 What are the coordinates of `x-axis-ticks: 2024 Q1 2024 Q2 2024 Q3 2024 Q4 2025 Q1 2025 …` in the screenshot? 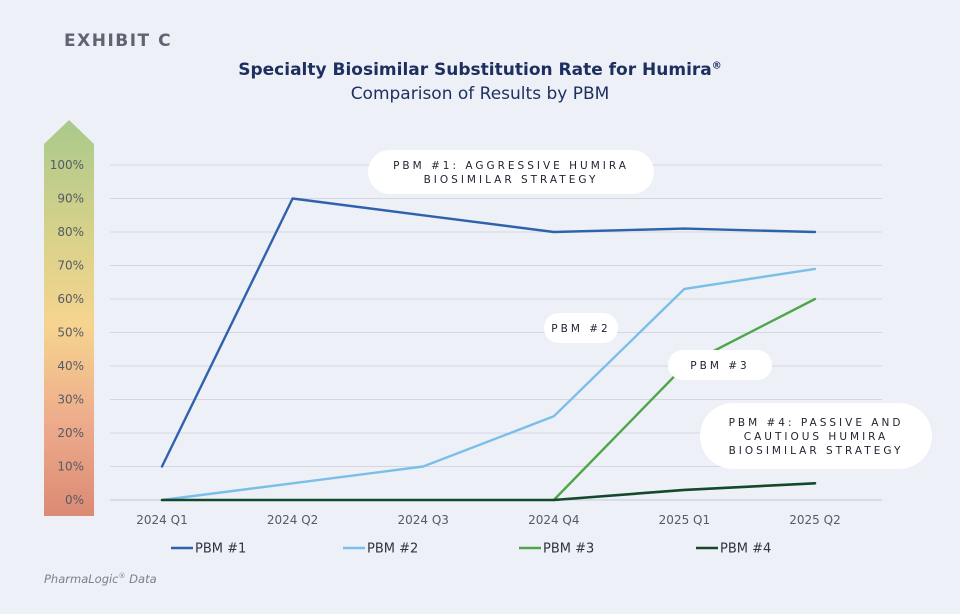 It's located at (488, 520).